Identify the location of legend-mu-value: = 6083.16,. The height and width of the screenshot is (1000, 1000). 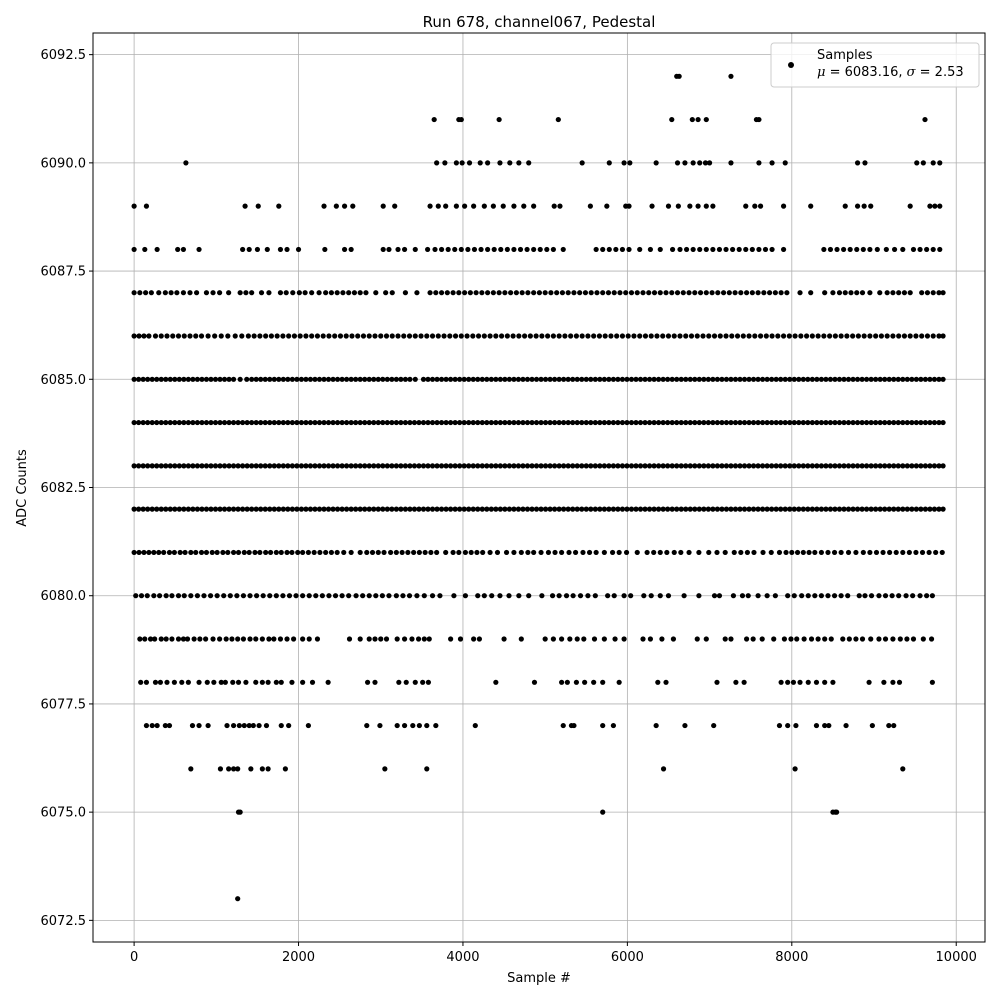
(865, 72).